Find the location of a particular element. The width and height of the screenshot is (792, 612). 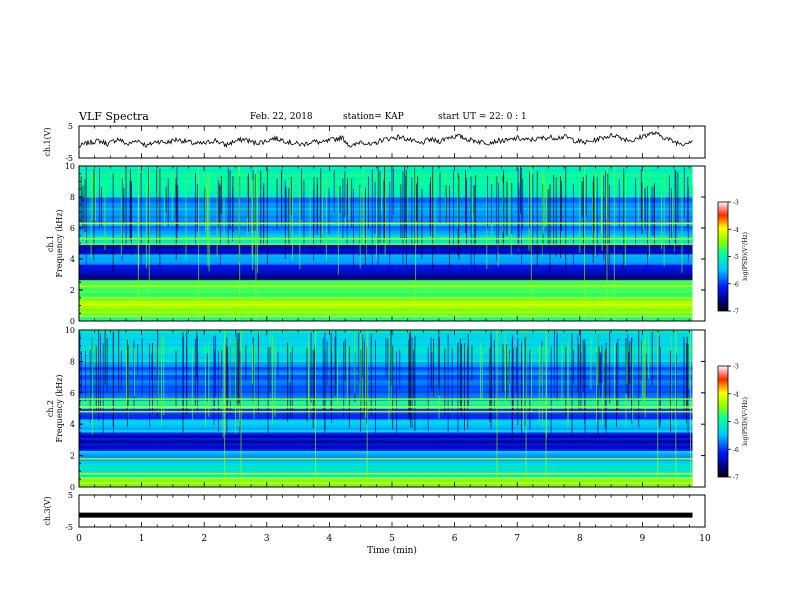

colorbar-tick-label: -6 is located at coordinates (736, 284).